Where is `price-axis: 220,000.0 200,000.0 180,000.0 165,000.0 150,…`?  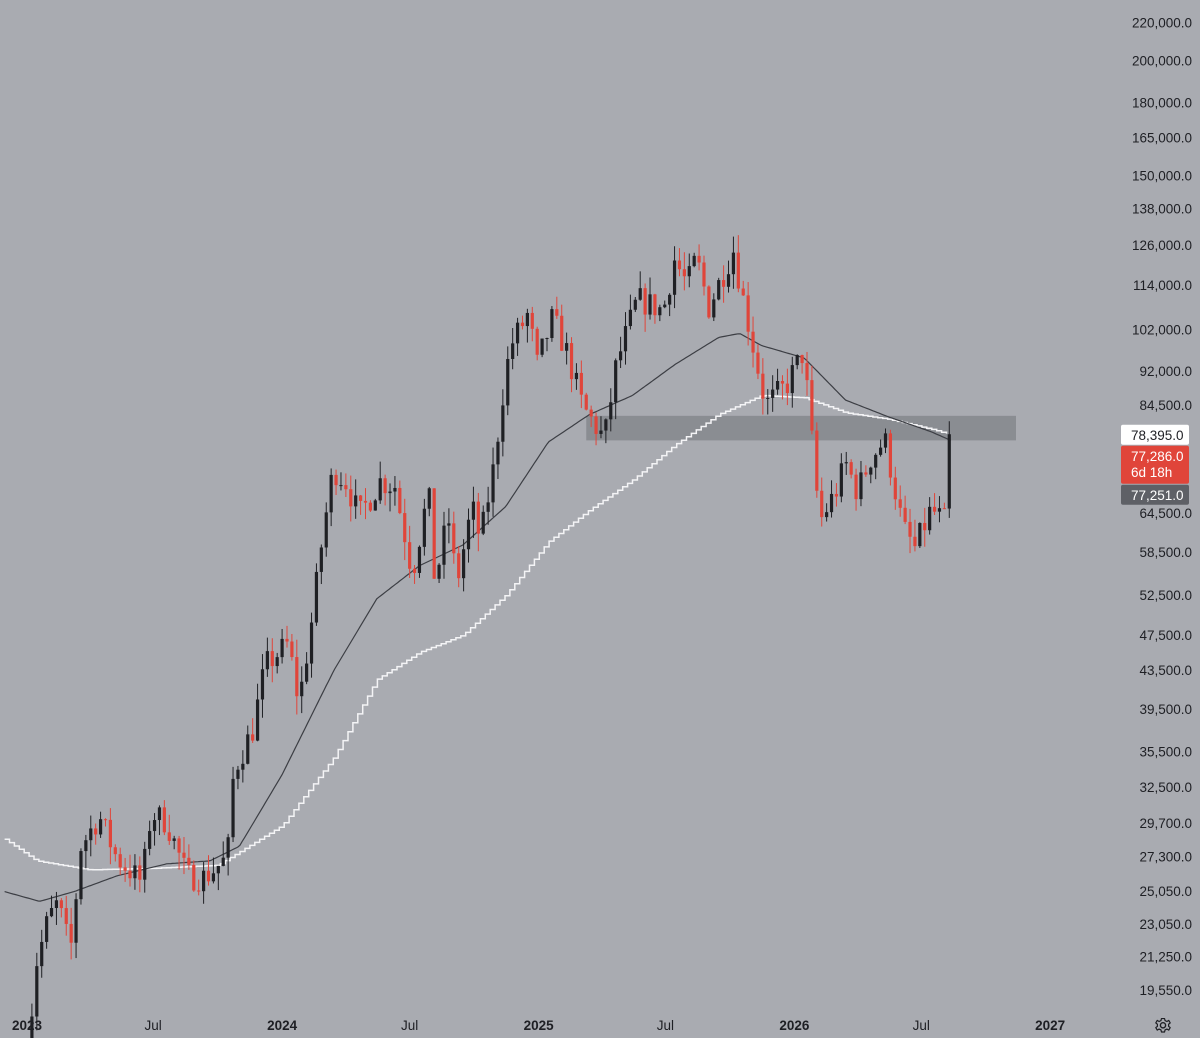 price-axis: 220,000.0 200,000.0 180,000.0 165,000.0 150,… is located at coordinates (1162, 506).